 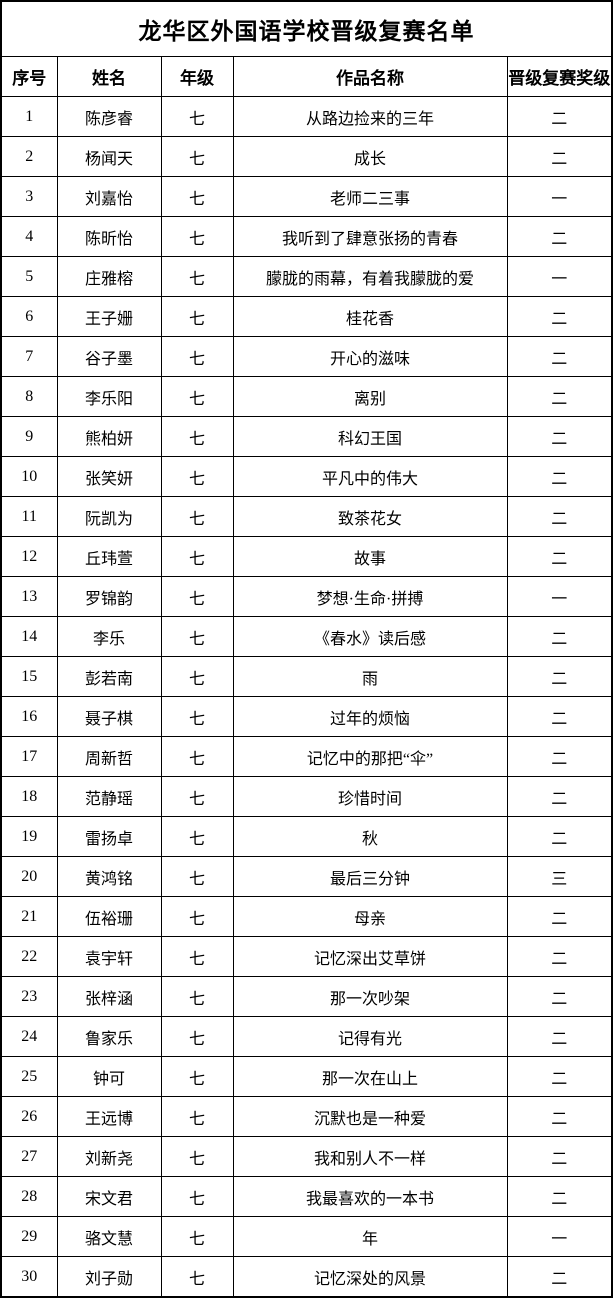 What do you see at coordinates (370, 116) in the screenshot?
I see `work-title-cell: 从路边捡来的三年` at bounding box center [370, 116].